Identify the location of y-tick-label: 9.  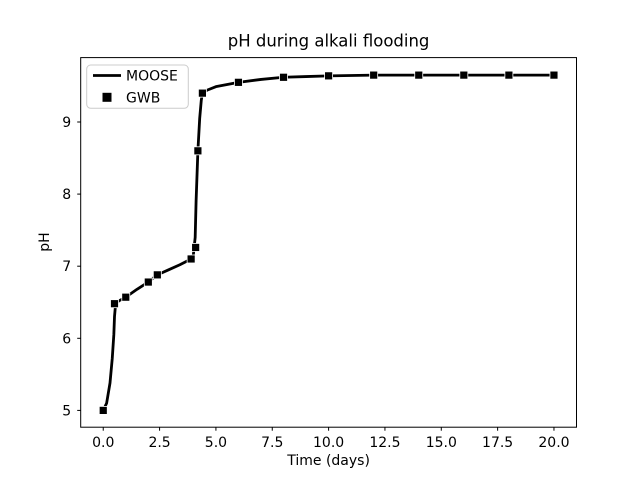
(66, 123).